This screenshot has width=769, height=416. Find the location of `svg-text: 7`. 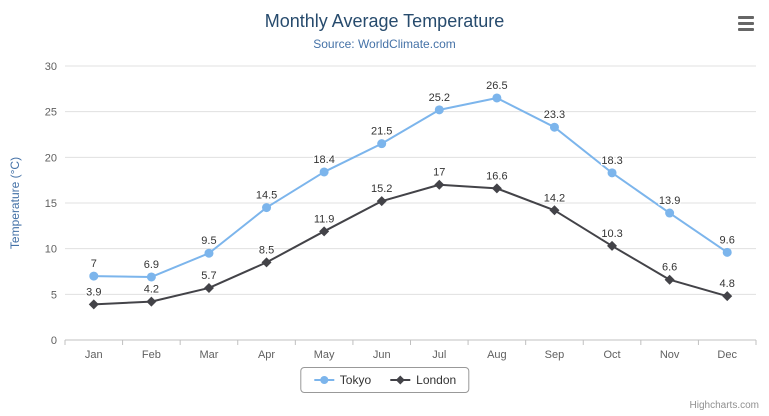

svg-text: 7 is located at coordinates (94, 264).